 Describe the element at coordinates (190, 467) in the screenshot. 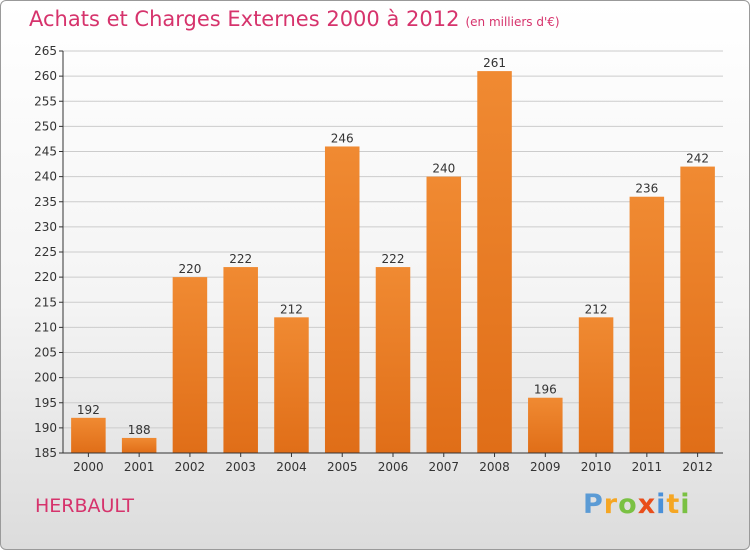

I see `x-tick-label-2002: 2002` at that location.